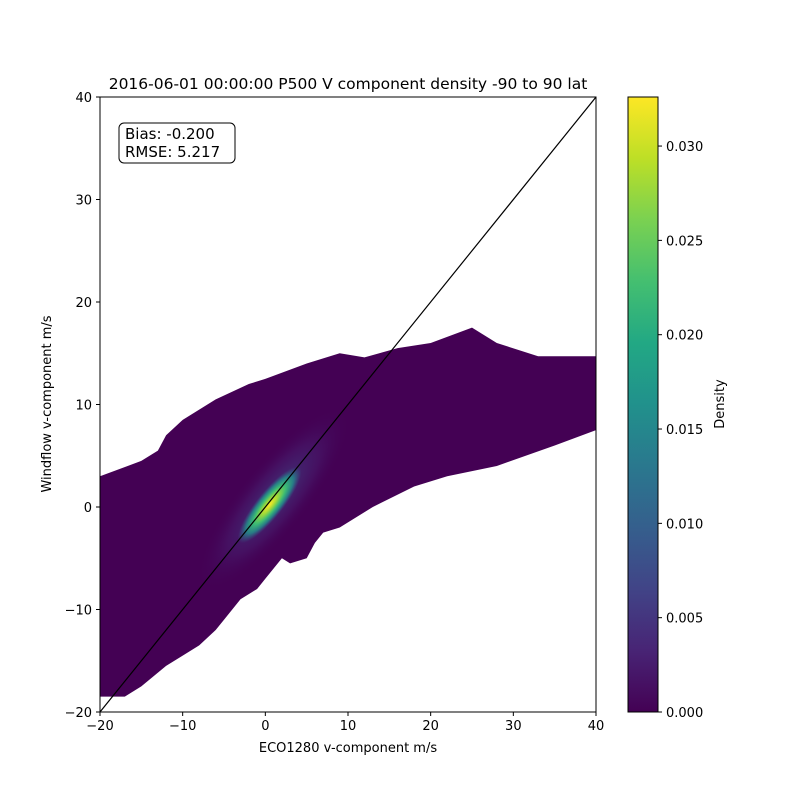  Describe the element at coordinates (269, 505) in the screenshot. I see `density-core` at that location.